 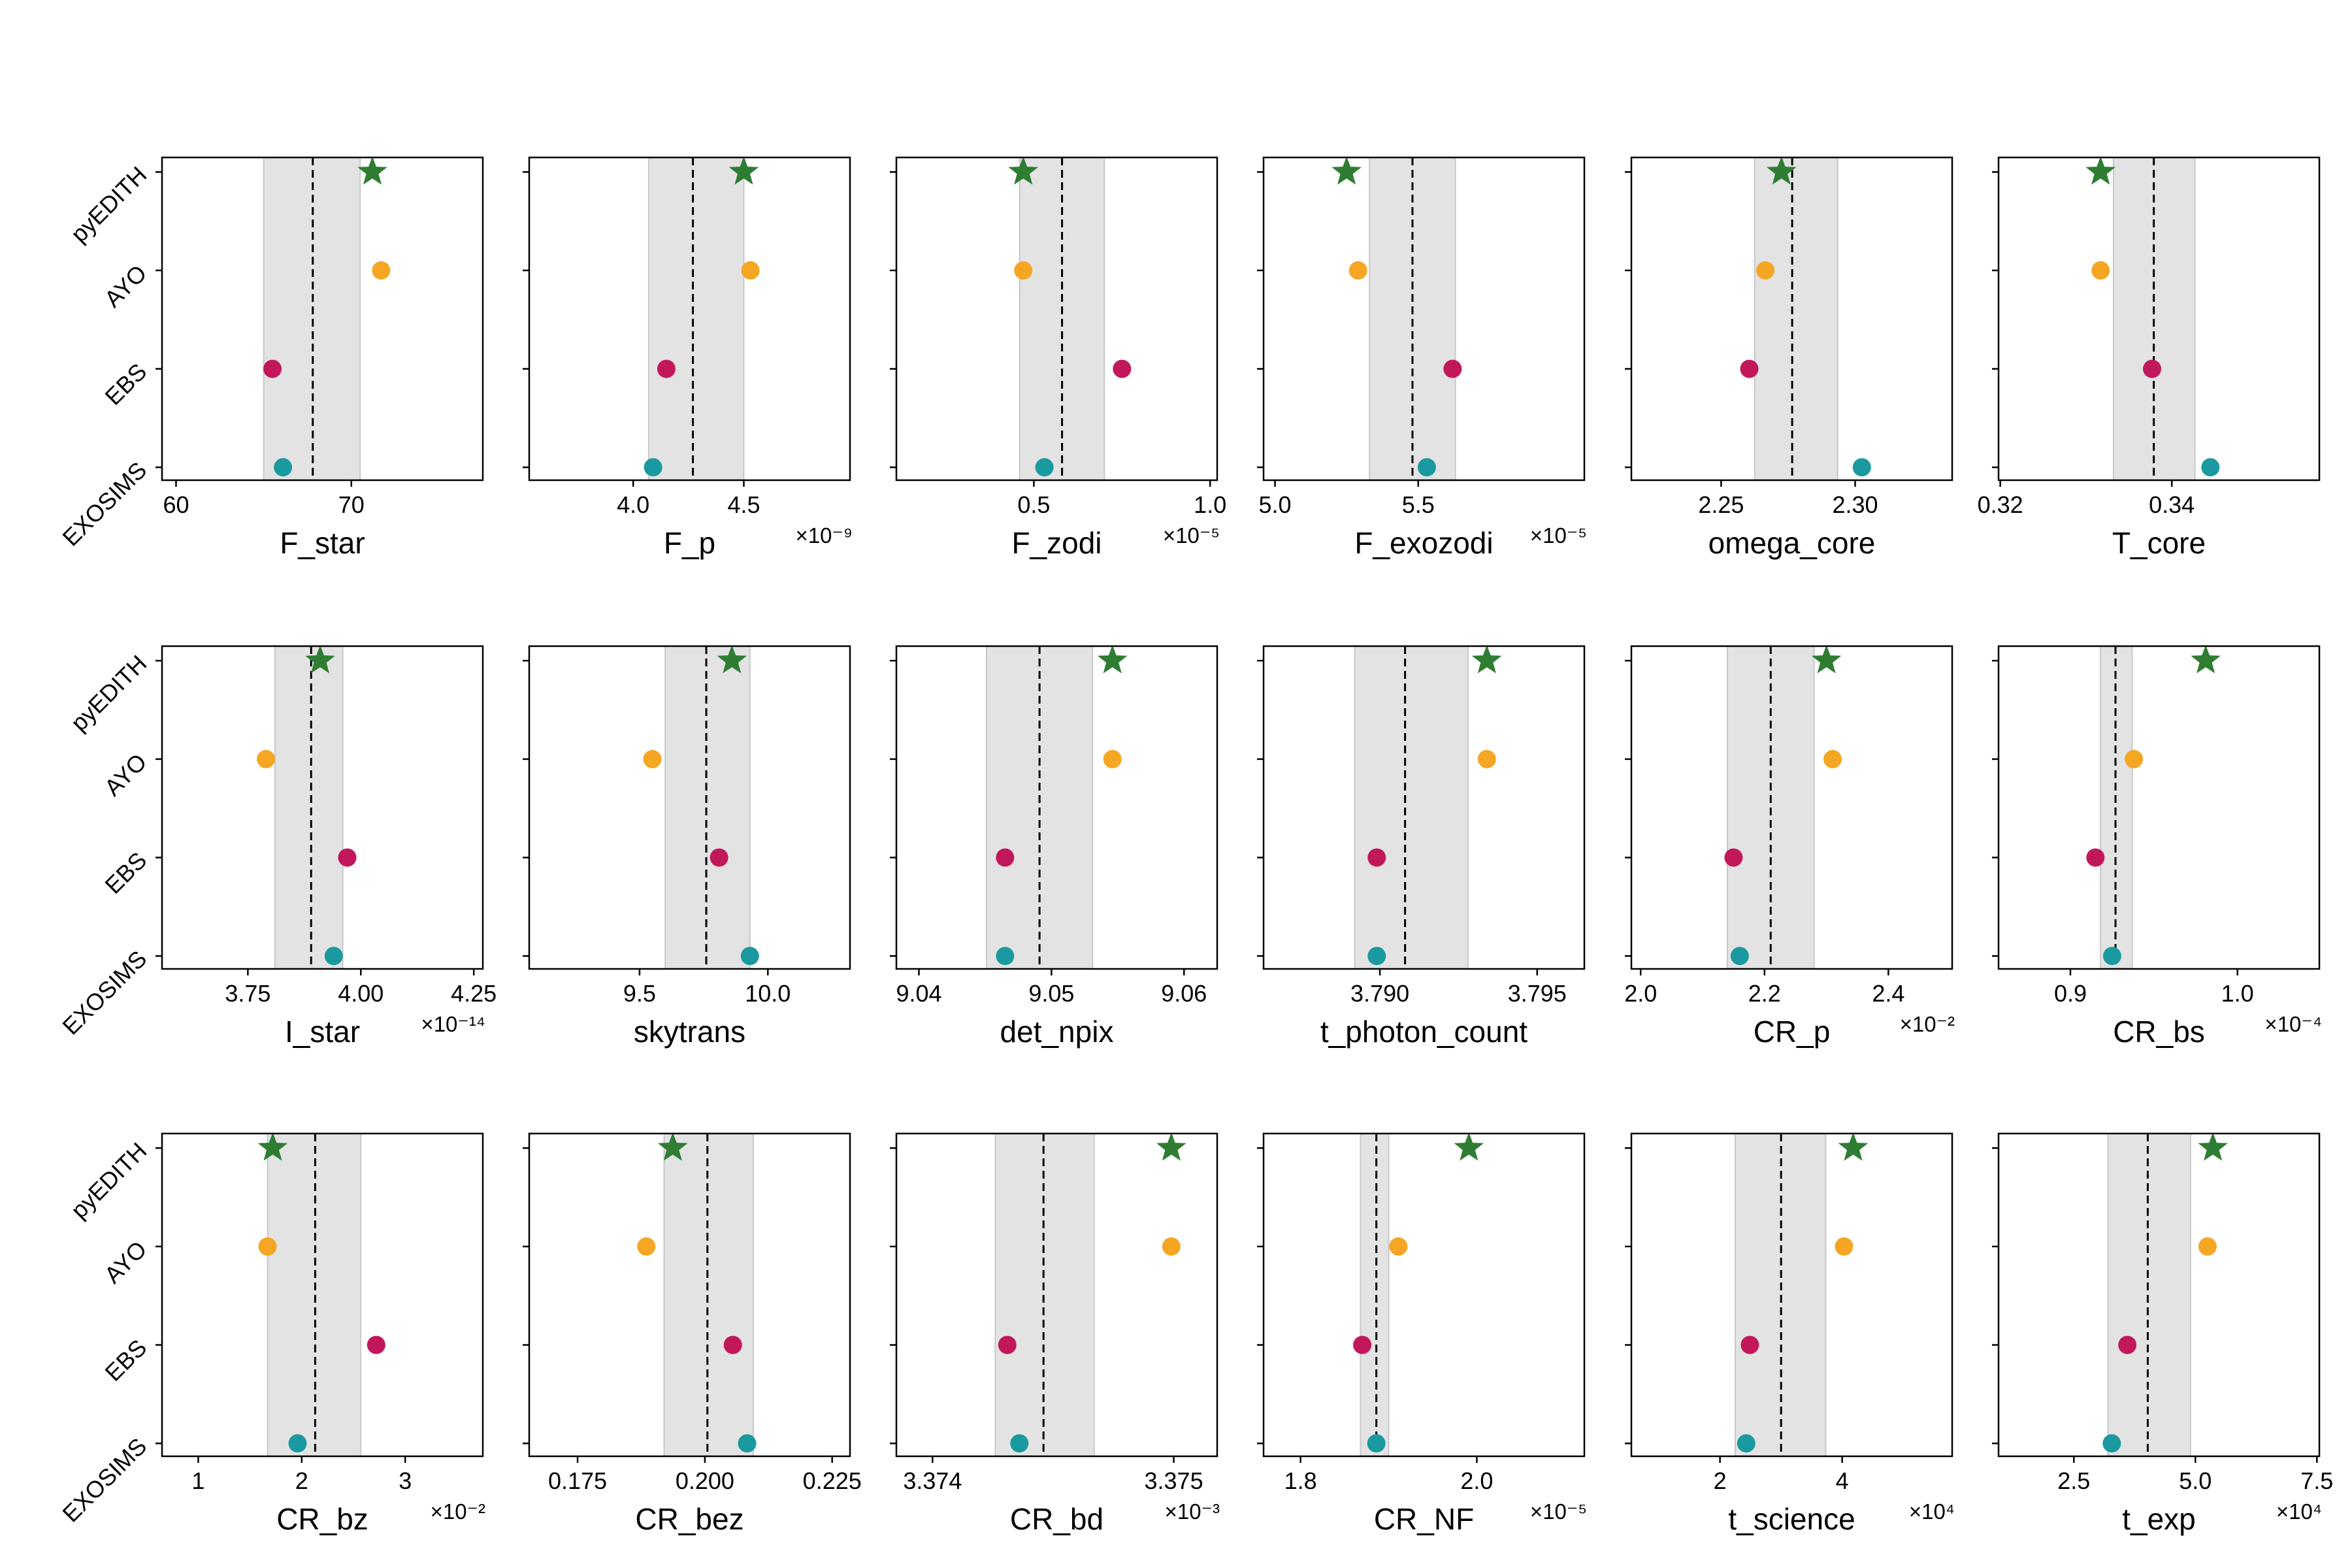 I want to click on x-tick-label-f-p: 4.0, so click(x=633, y=504).